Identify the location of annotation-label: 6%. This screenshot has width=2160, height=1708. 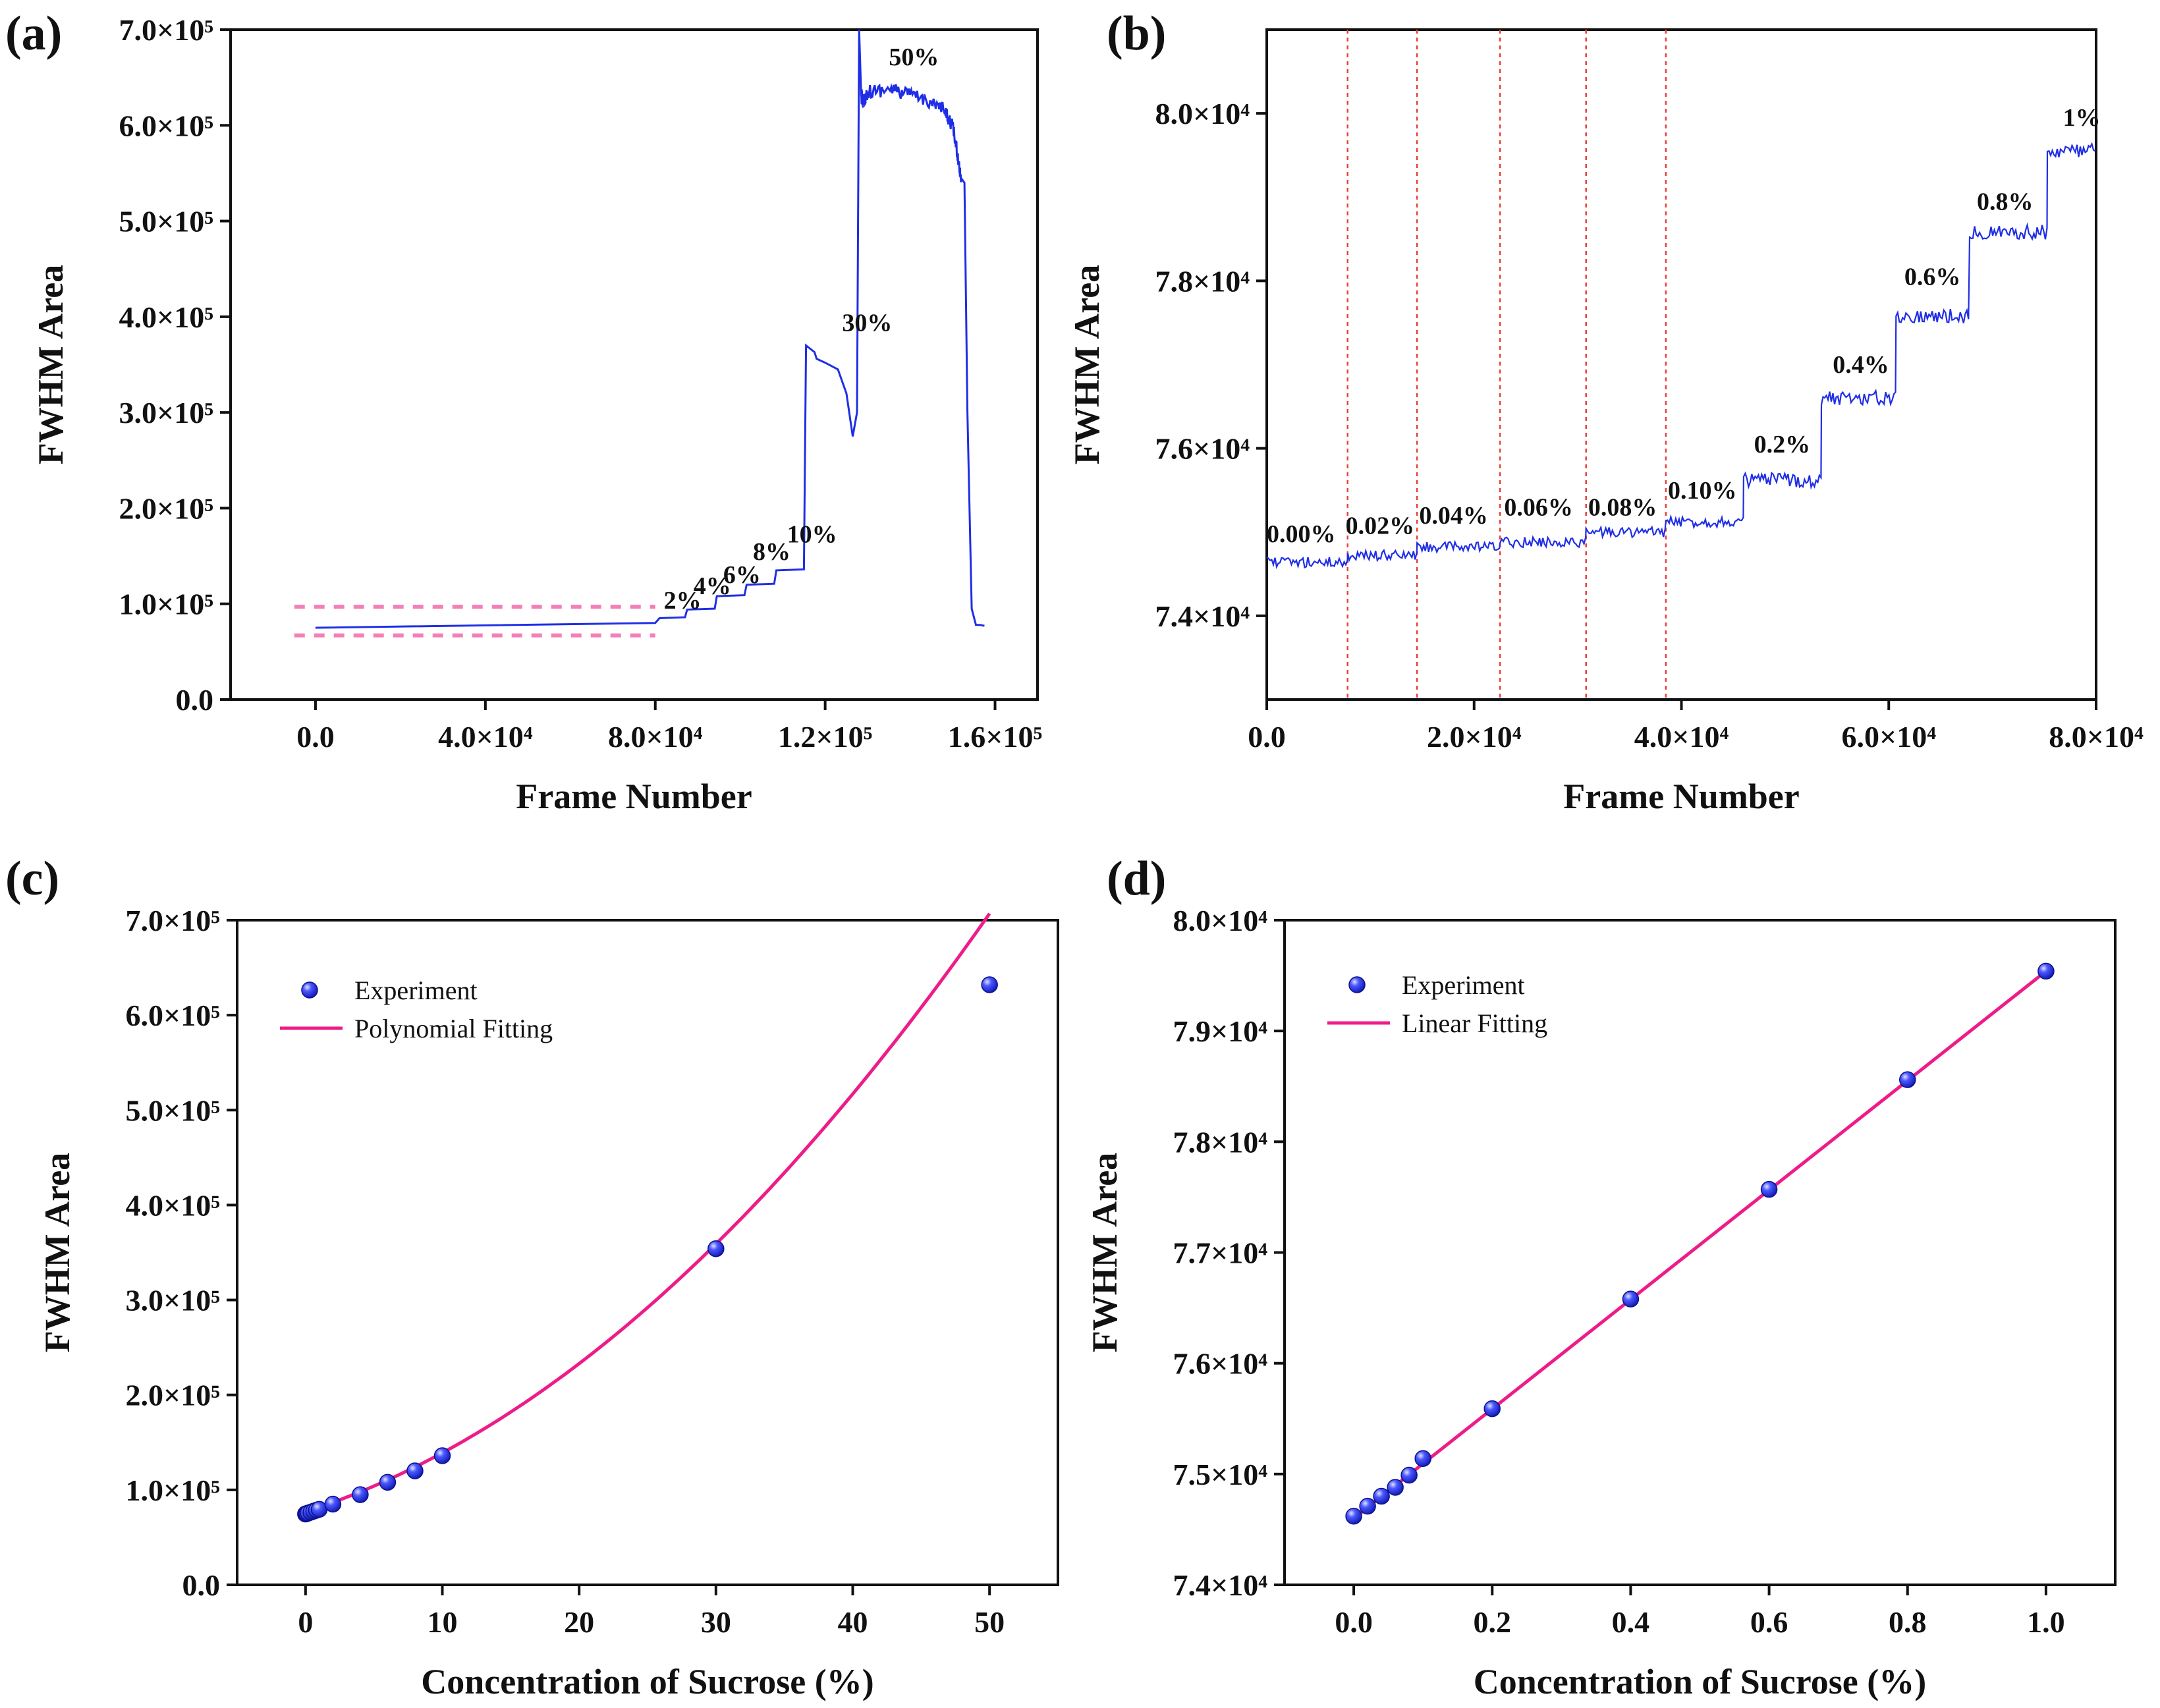
(742, 575).